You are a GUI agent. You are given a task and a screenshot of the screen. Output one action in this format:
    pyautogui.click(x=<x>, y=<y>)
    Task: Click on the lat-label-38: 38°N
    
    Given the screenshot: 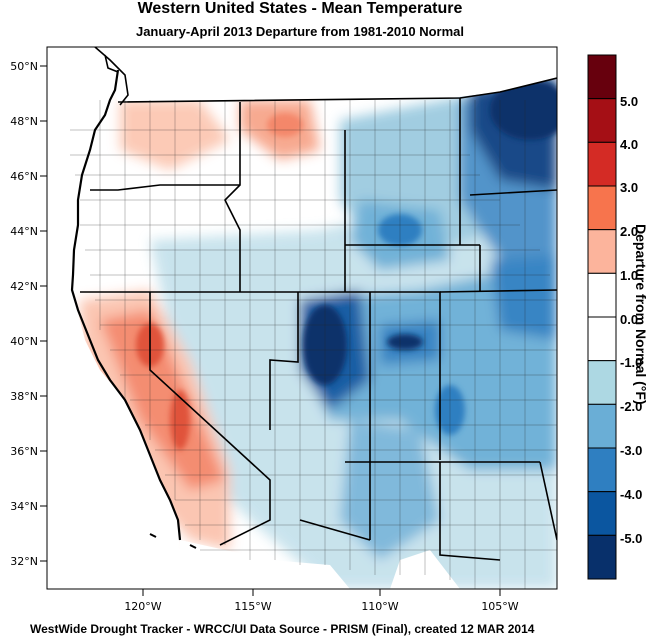 What is the action you would take?
    pyautogui.click(x=24, y=396)
    